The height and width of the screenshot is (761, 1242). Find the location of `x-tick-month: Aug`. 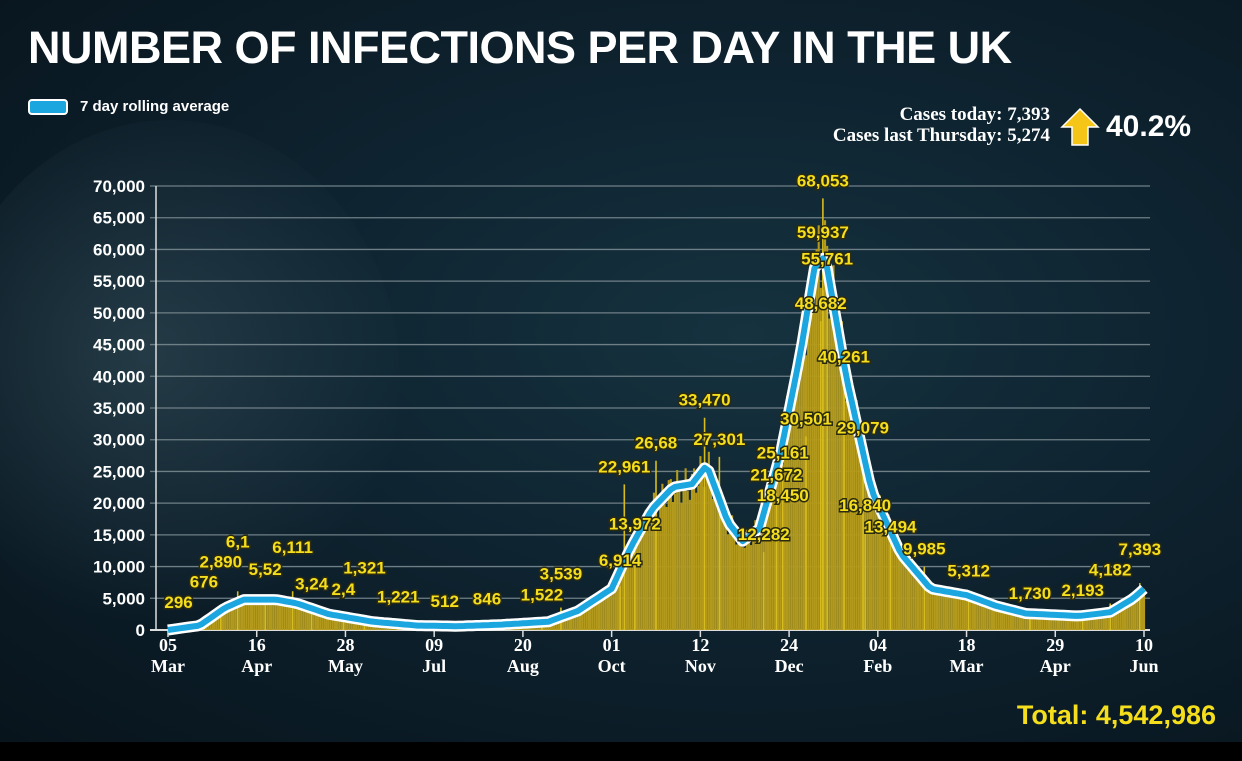

x-tick-month: Aug is located at coordinates (523, 666).